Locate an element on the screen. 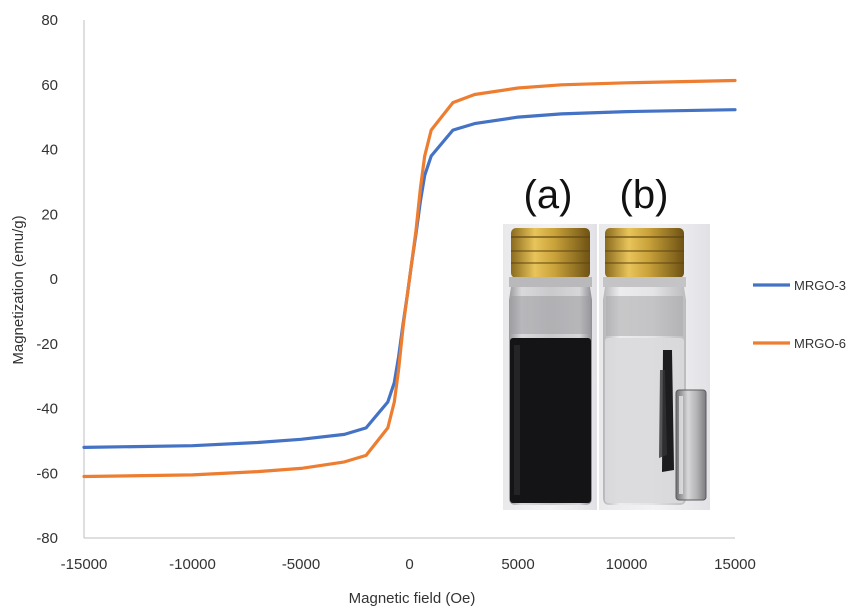 The height and width of the screenshot is (610, 857). y-tick-label: 60 is located at coordinates (49, 85).